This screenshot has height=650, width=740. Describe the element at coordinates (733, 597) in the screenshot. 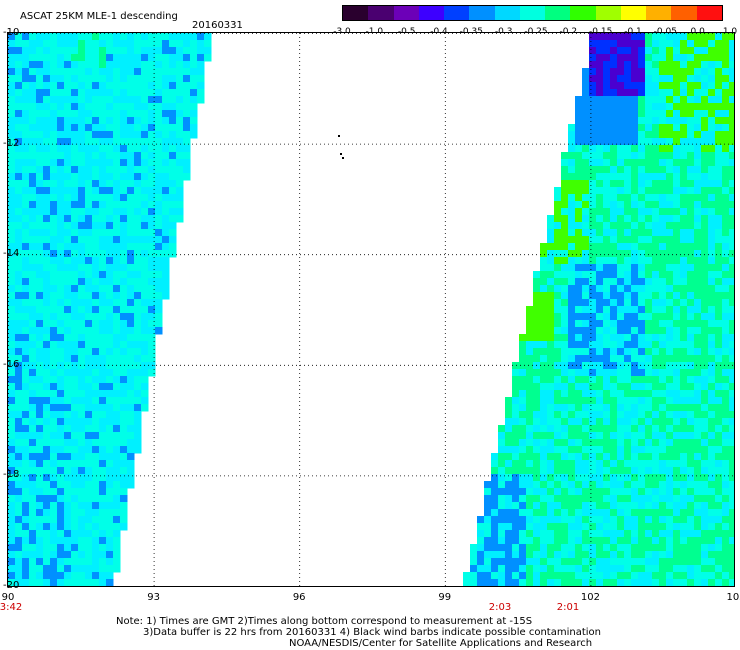

I see `longitude-label: 105` at that location.